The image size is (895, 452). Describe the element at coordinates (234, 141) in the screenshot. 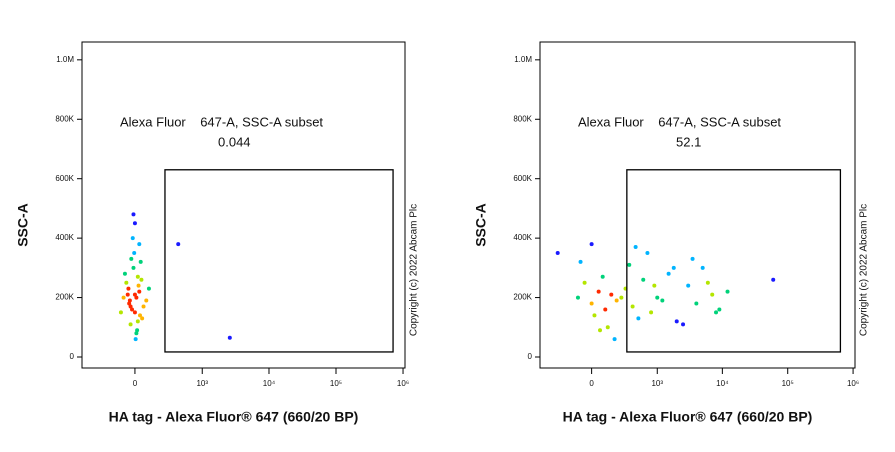

I see `gate-value: 0.044` at that location.